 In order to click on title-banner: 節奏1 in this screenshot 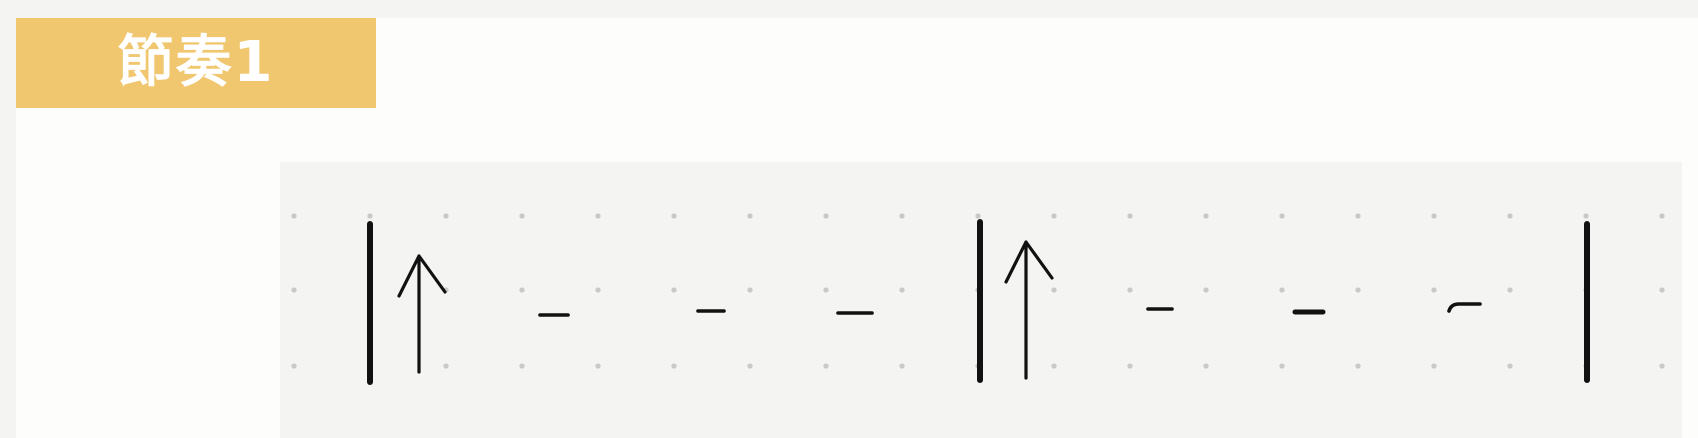, I will do `click(196, 63)`.